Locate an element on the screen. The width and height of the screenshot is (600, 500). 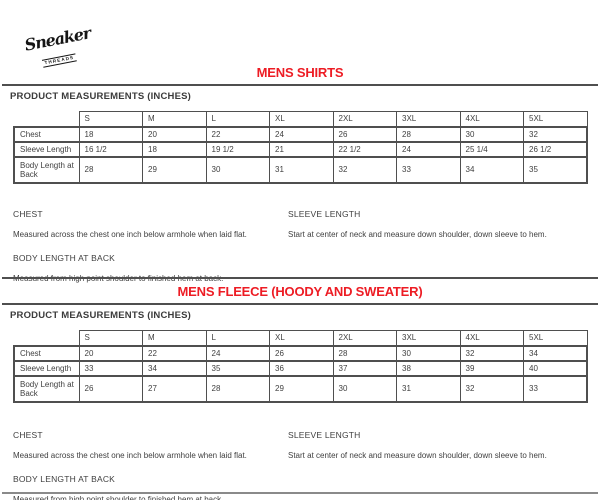
measurement-value-cell: 16 1/2 is located at coordinates (110, 148).